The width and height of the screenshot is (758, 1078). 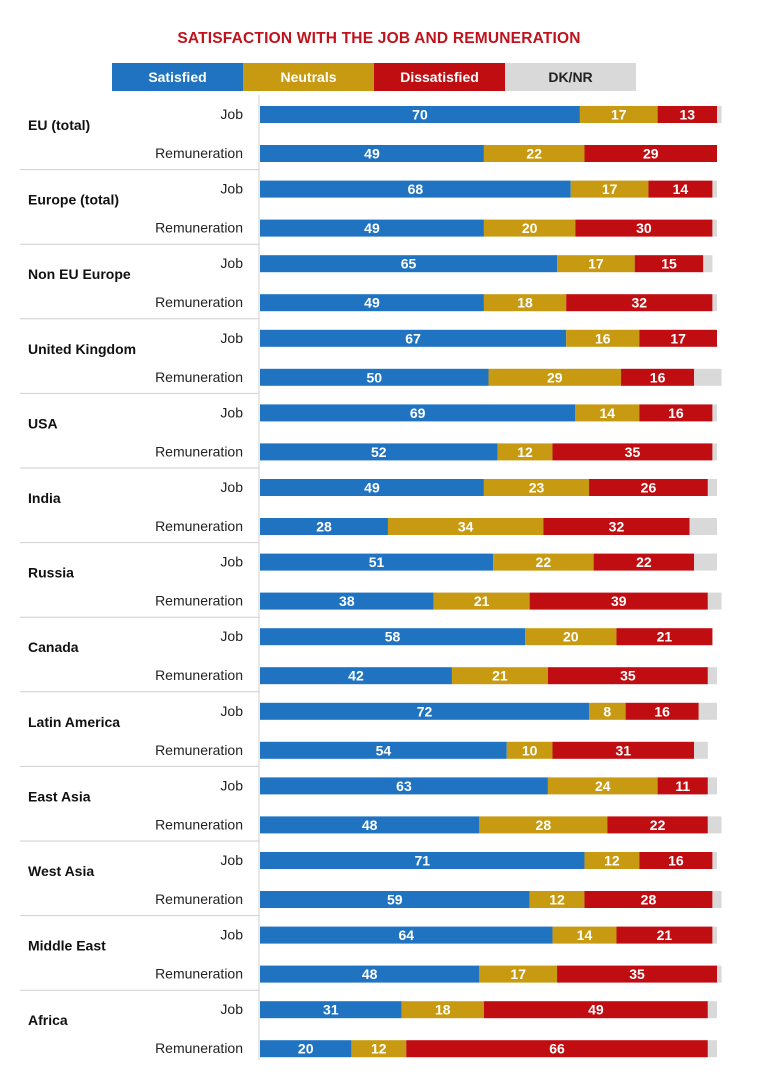 What do you see at coordinates (619, 601) in the screenshot?
I see `data-label: 39` at bounding box center [619, 601].